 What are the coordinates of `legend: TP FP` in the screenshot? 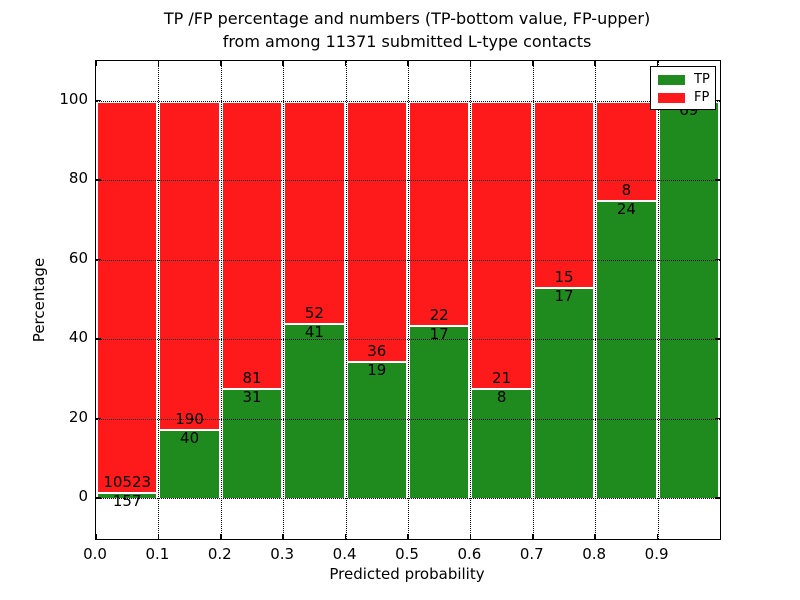 It's located at (683, 88).